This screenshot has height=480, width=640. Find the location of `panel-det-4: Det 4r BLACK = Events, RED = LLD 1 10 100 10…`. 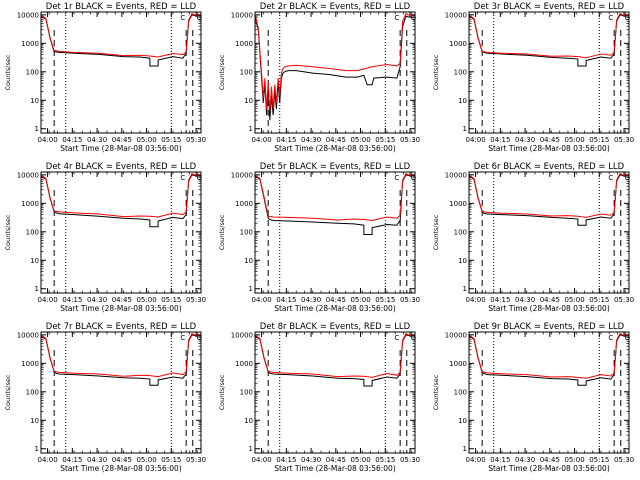

panel-det-4: Det 4r BLACK = Events, RED = LLD 1 10 100 10… is located at coordinates (105, 237).